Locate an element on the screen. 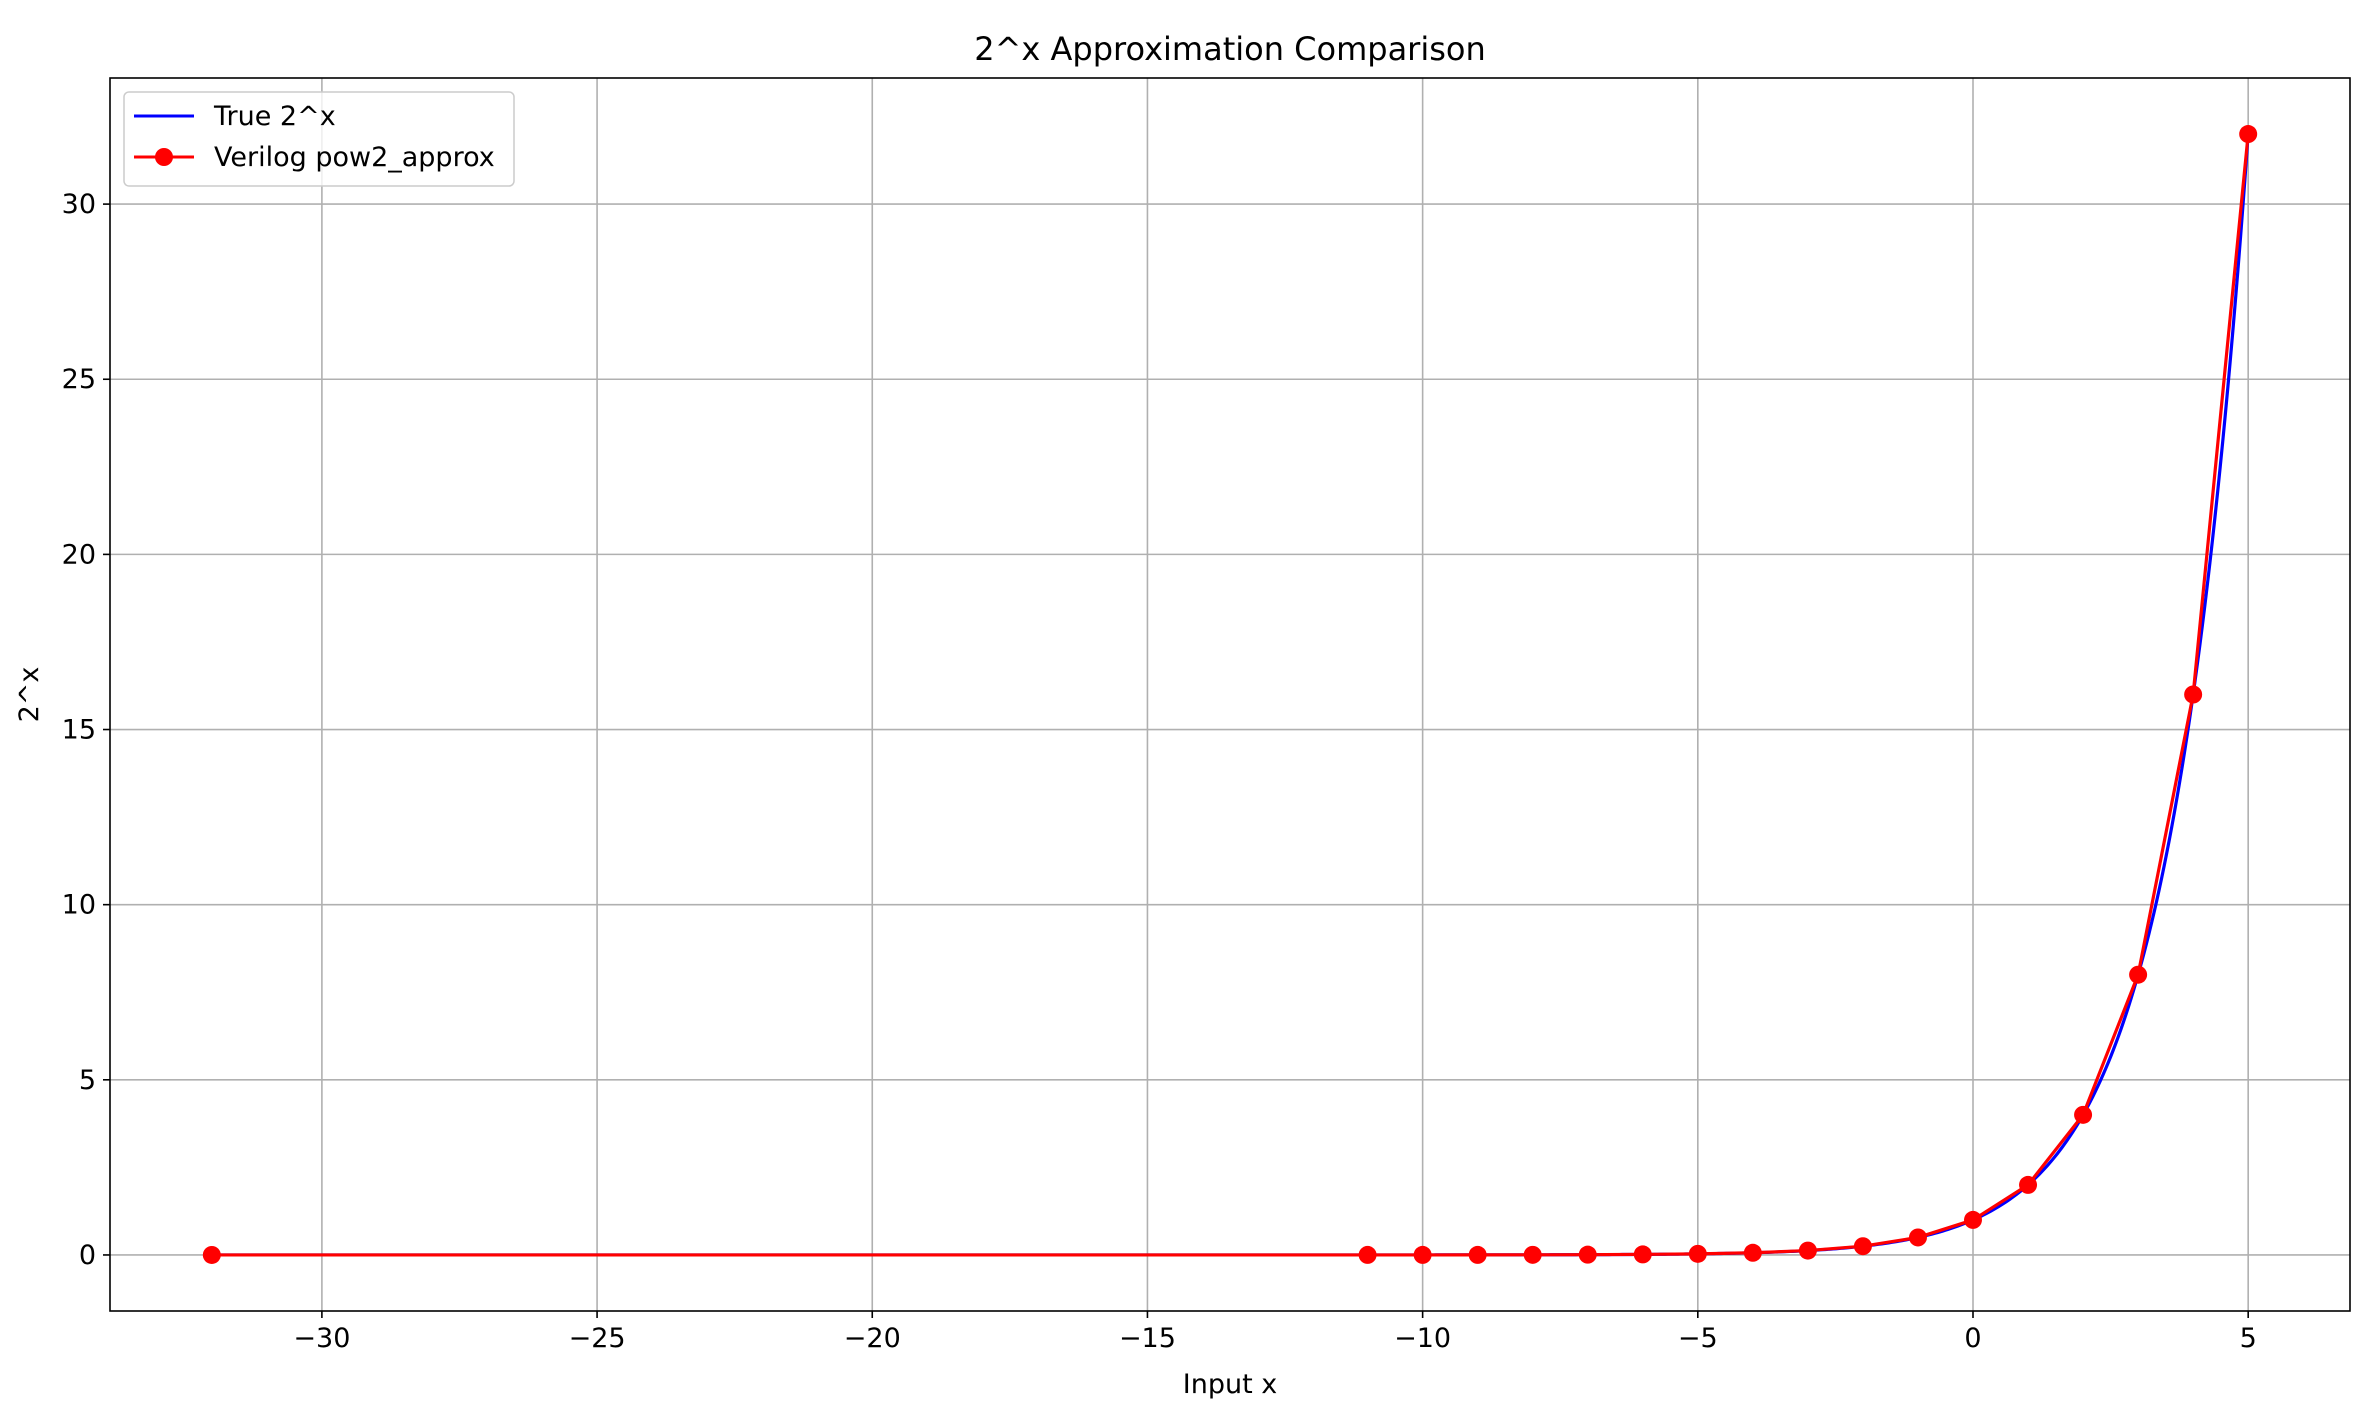  y-tick-label: 10 is located at coordinates (79, 905).